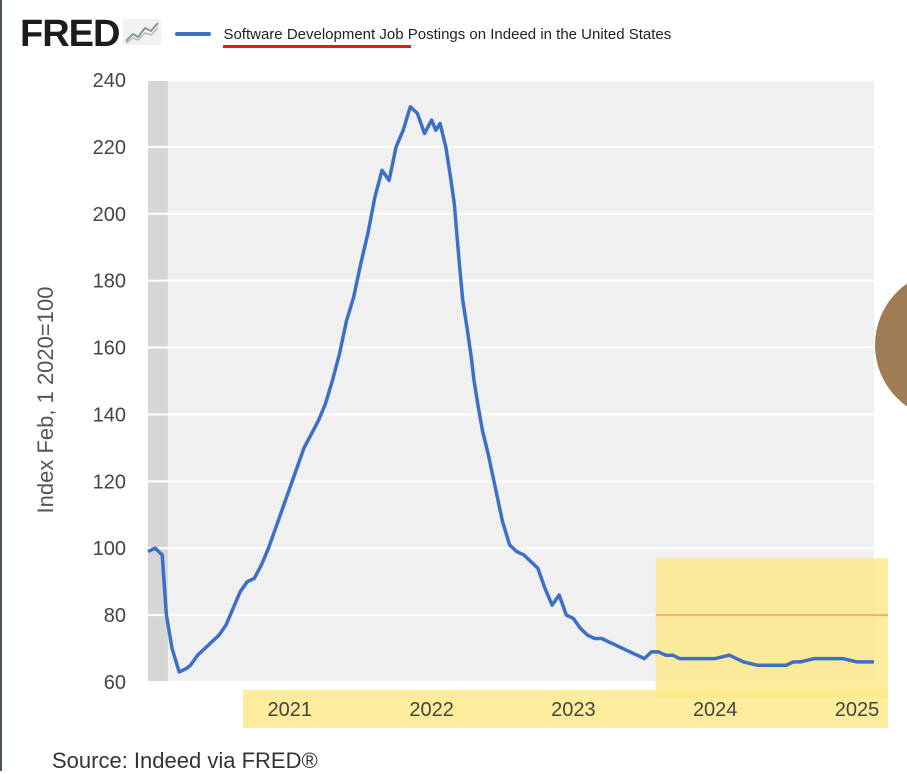  Describe the element at coordinates (109, 549) in the screenshot. I see `y-tick-label: 100` at that location.